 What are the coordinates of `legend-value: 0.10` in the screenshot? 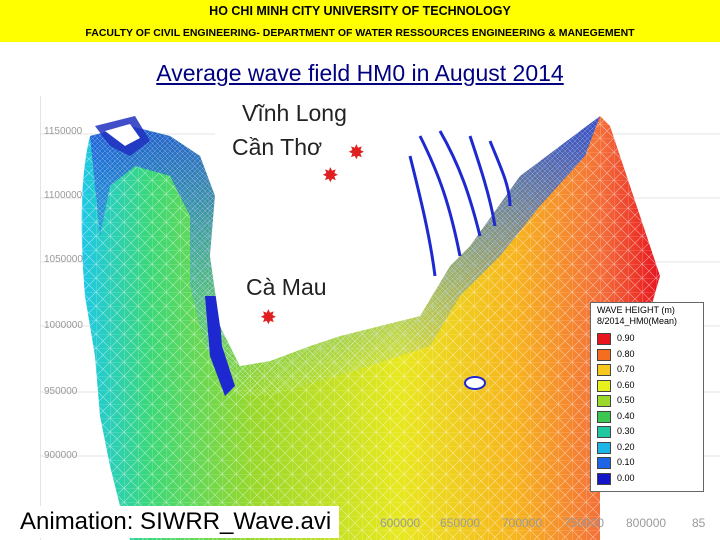 It's located at (626, 462).